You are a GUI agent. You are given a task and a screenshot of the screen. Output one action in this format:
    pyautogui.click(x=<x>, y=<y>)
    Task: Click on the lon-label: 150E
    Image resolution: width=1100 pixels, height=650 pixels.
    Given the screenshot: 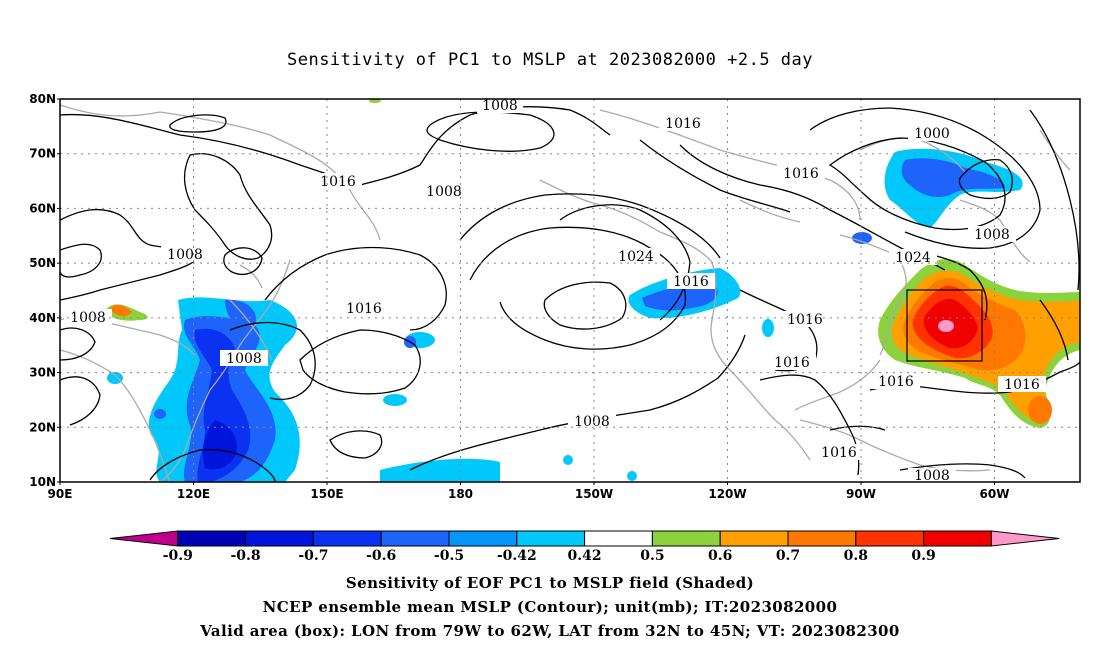 What is the action you would take?
    pyautogui.click(x=326, y=494)
    